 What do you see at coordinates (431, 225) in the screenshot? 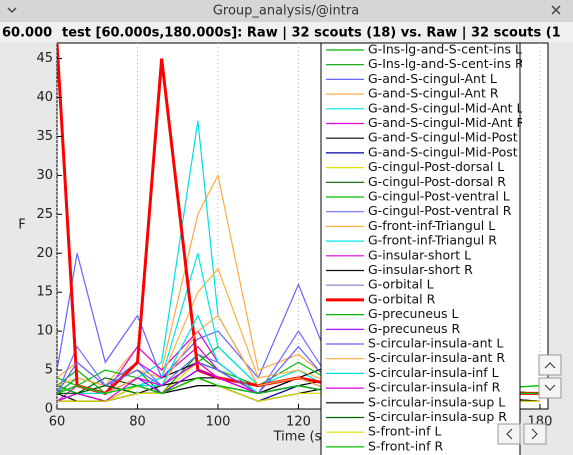
I see `legend-label: G-front-inf-Triangul L` at bounding box center [431, 225].